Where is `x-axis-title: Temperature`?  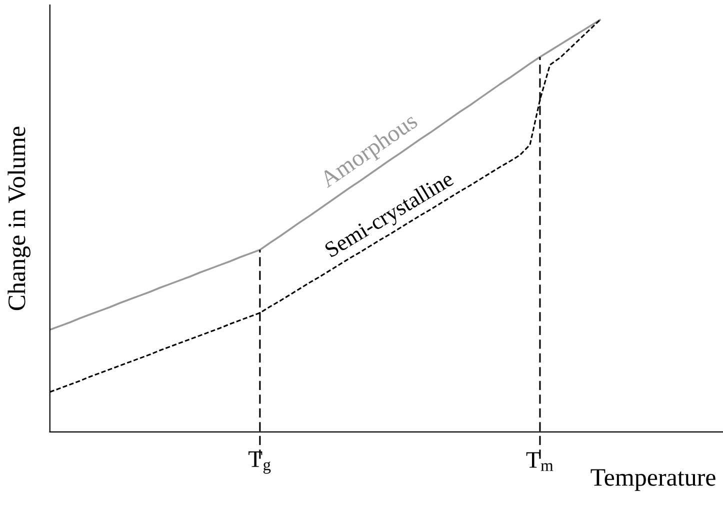
x-axis-title: Temperature is located at coordinates (653, 480).